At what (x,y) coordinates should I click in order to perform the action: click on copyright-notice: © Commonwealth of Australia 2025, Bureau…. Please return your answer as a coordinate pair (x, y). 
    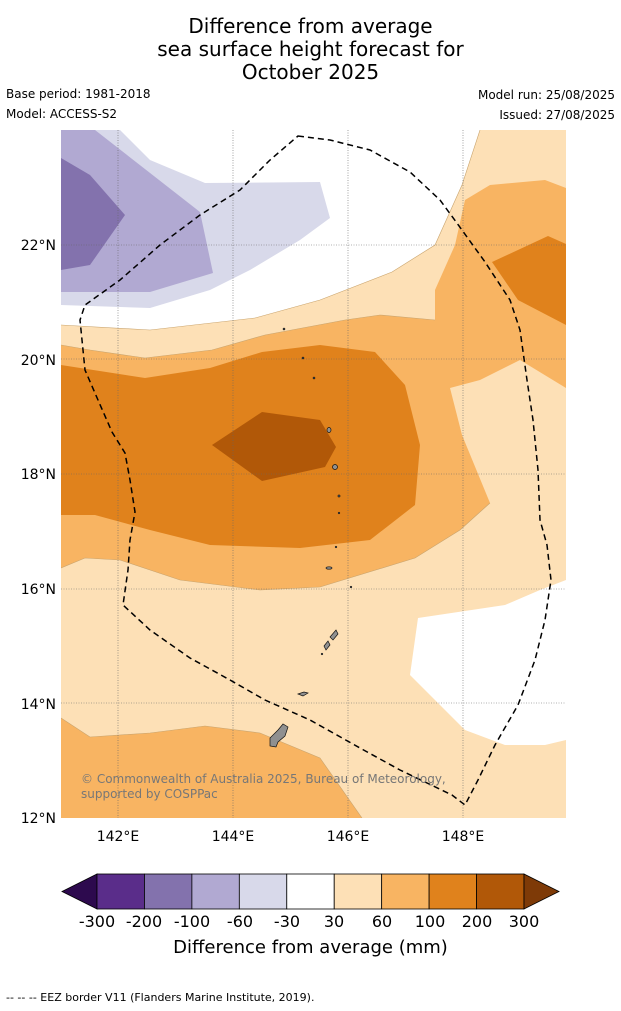
    Looking at the image, I should click on (263, 786).